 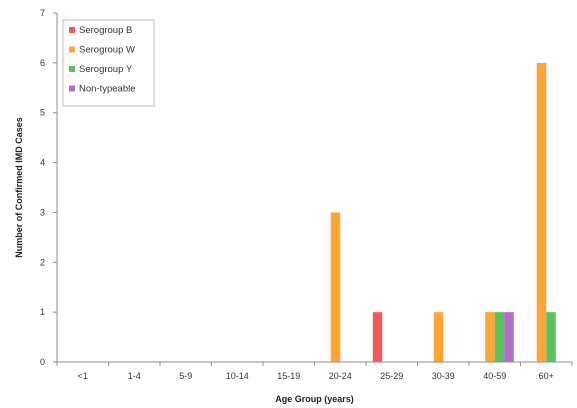 What do you see at coordinates (288, 376) in the screenshot?
I see `x-tick-label: 15-19` at bounding box center [288, 376].